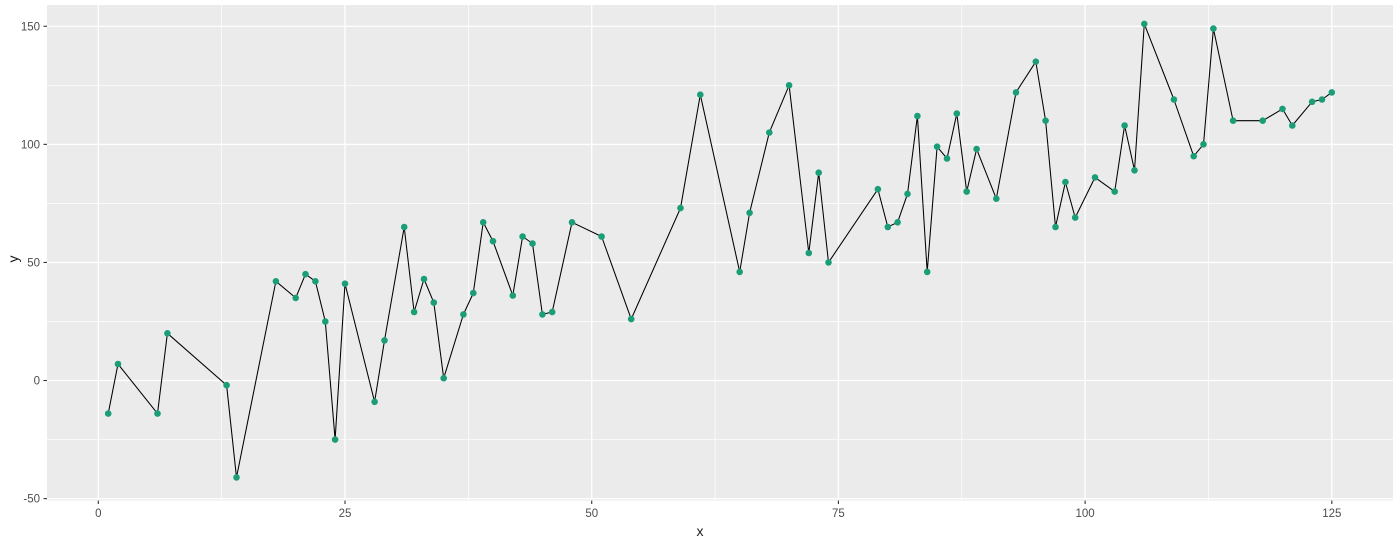 The image size is (1400, 542). Describe the element at coordinates (33, 263) in the screenshot. I see `y-tick-label: 50` at that location.